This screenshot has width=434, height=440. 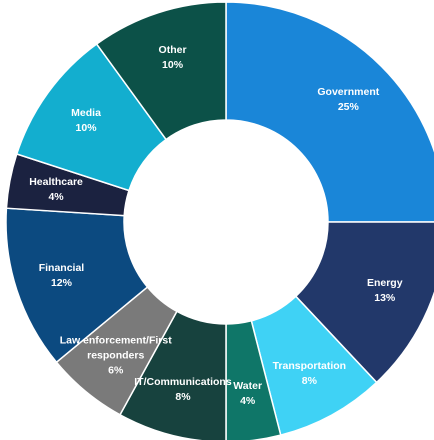 What do you see at coordinates (173, 57) in the screenshot?
I see `slice-label-other: Other 10%` at bounding box center [173, 57].